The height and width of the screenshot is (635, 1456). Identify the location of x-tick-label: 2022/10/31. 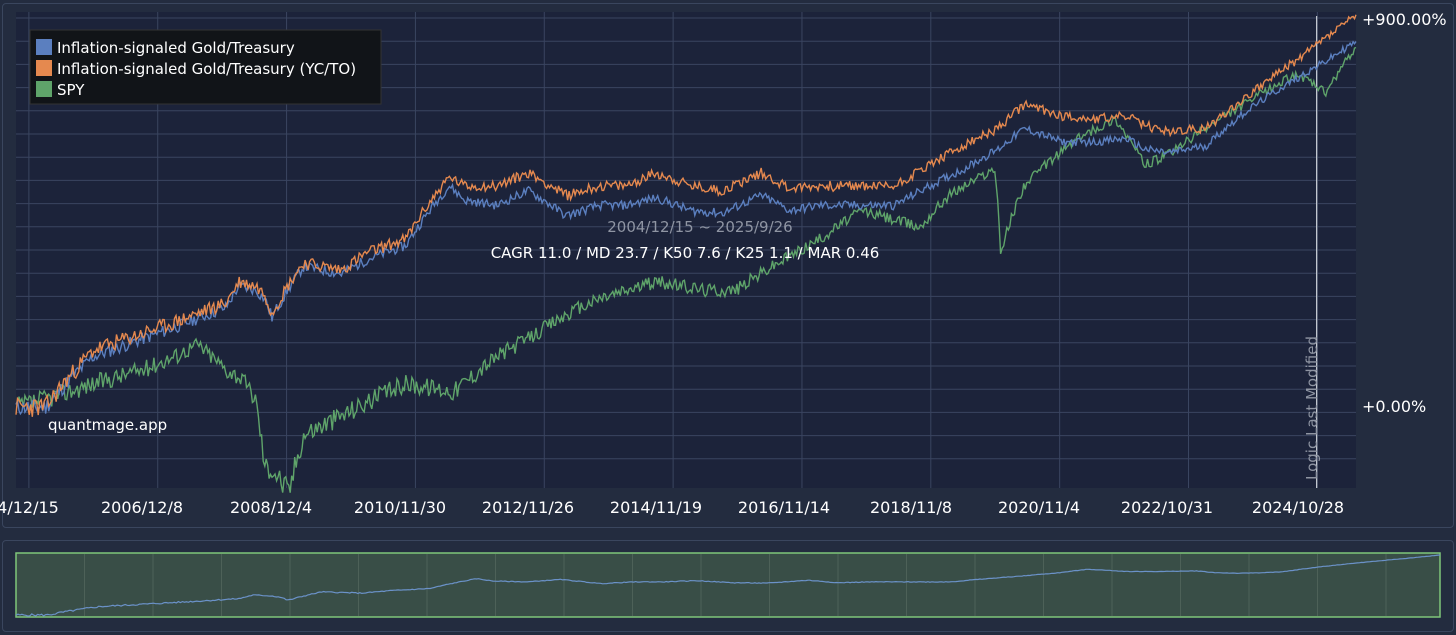
(1167, 507).